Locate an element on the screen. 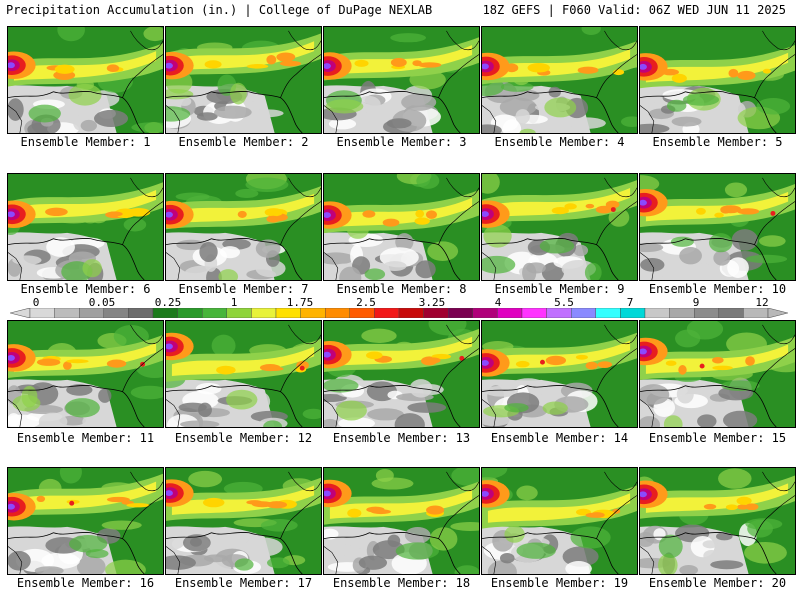 This screenshot has width=800, height=600. ensemble-member-caption: Ensemble Member: 5 is located at coordinates (717, 142).